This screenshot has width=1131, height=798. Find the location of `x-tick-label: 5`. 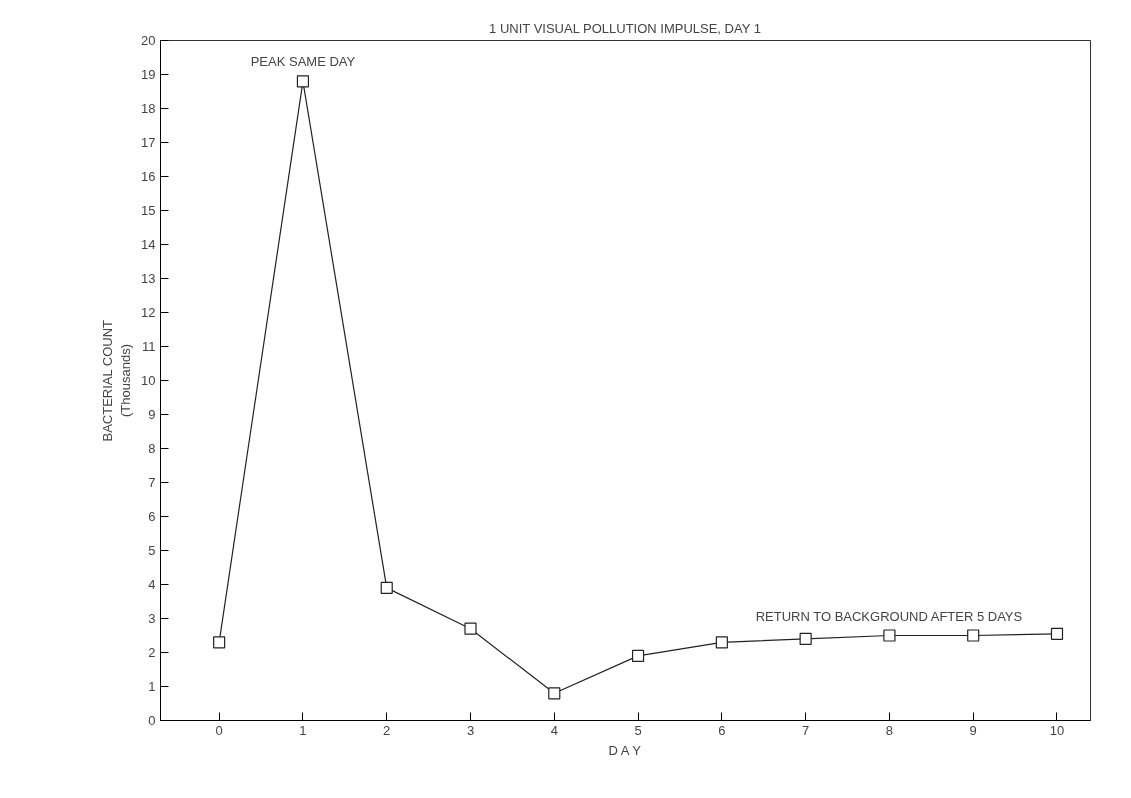

x-tick-label: 5 is located at coordinates (638, 730).